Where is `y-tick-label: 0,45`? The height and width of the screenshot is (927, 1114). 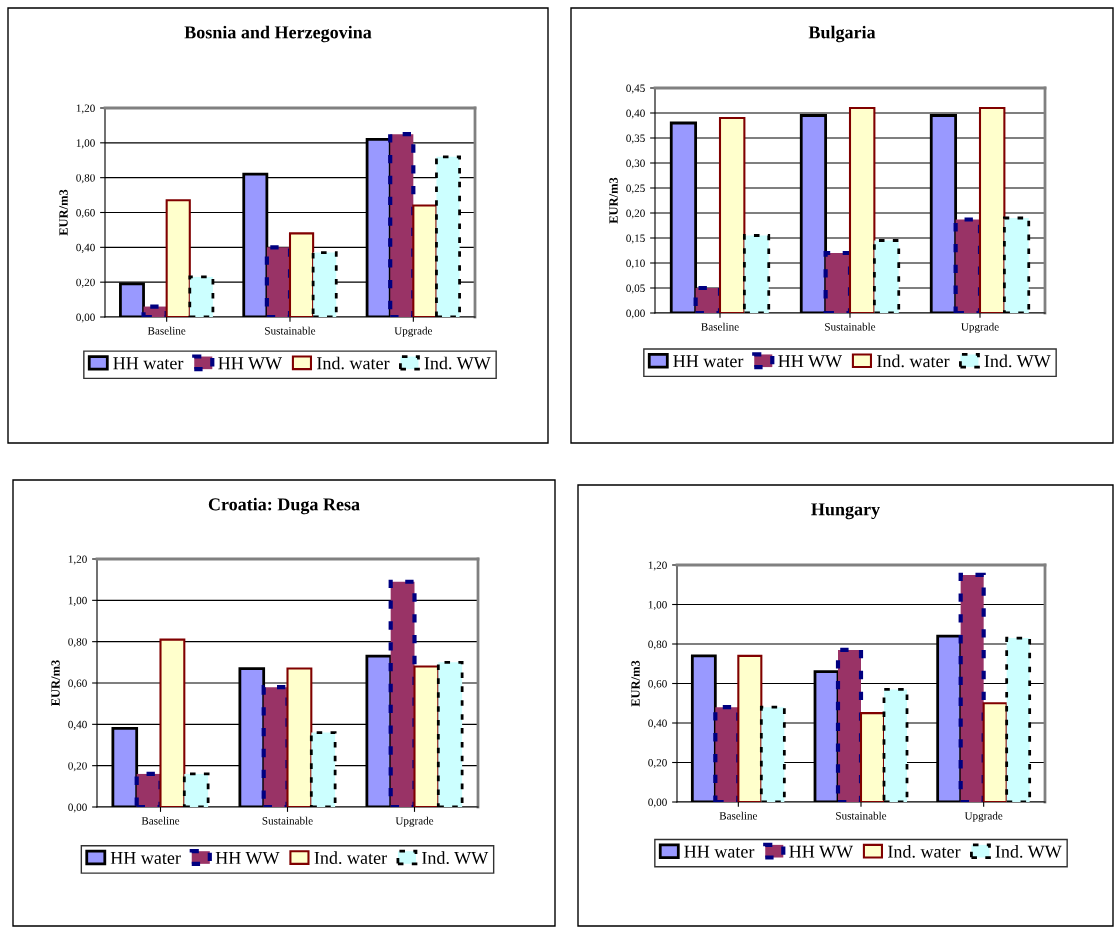 y-tick-label: 0,45 is located at coordinates (635, 89).